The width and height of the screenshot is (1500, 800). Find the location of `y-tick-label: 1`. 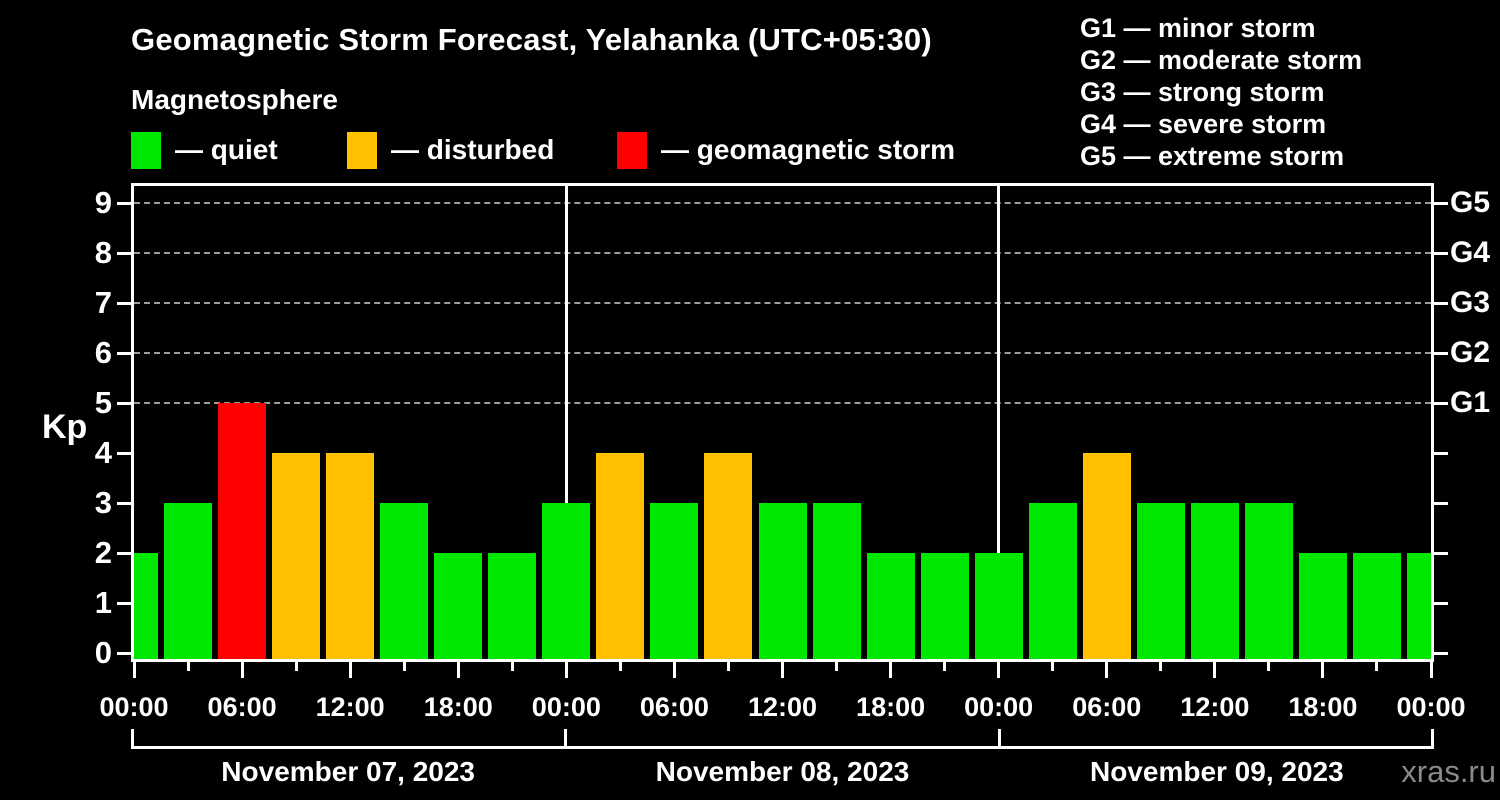

y-tick-label: 1 is located at coordinates (103, 602).